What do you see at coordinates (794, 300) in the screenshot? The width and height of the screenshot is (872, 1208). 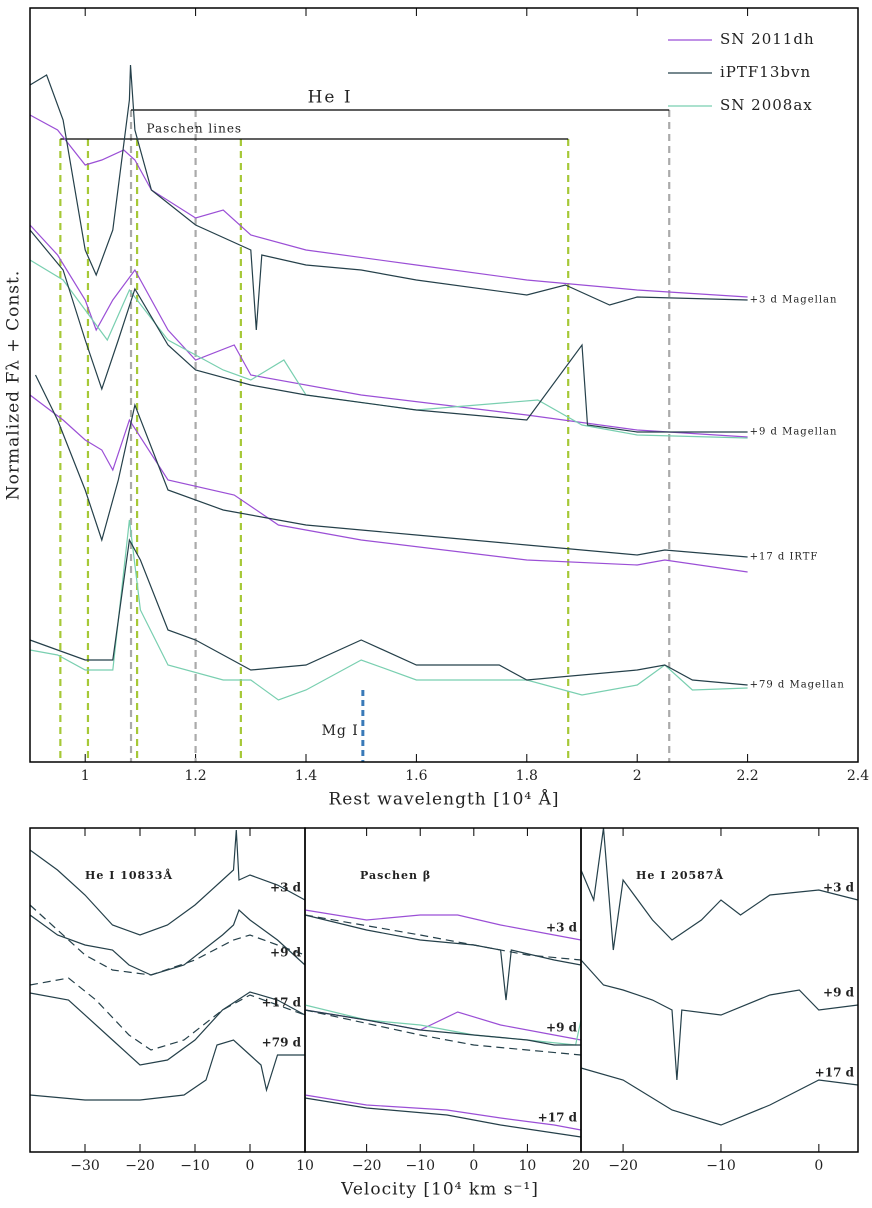 I see `epoch-label: +3 d Magellan` at bounding box center [794, 300].